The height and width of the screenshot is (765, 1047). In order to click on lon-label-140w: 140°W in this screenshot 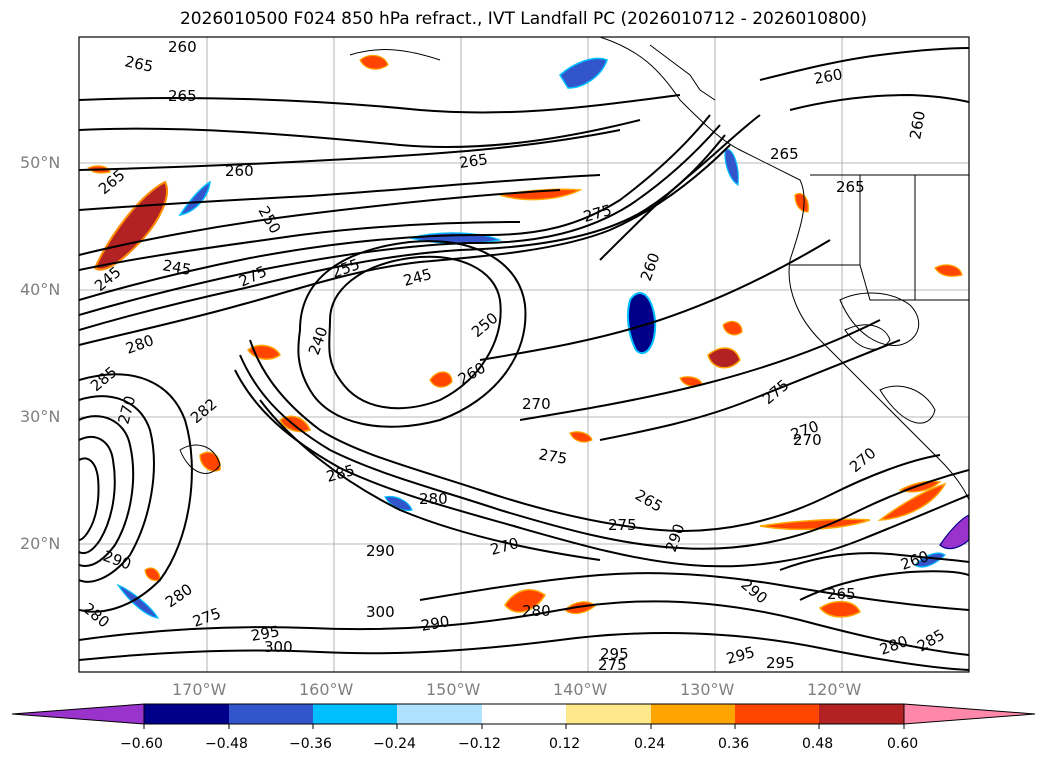, I will do `click(580, 689)`.